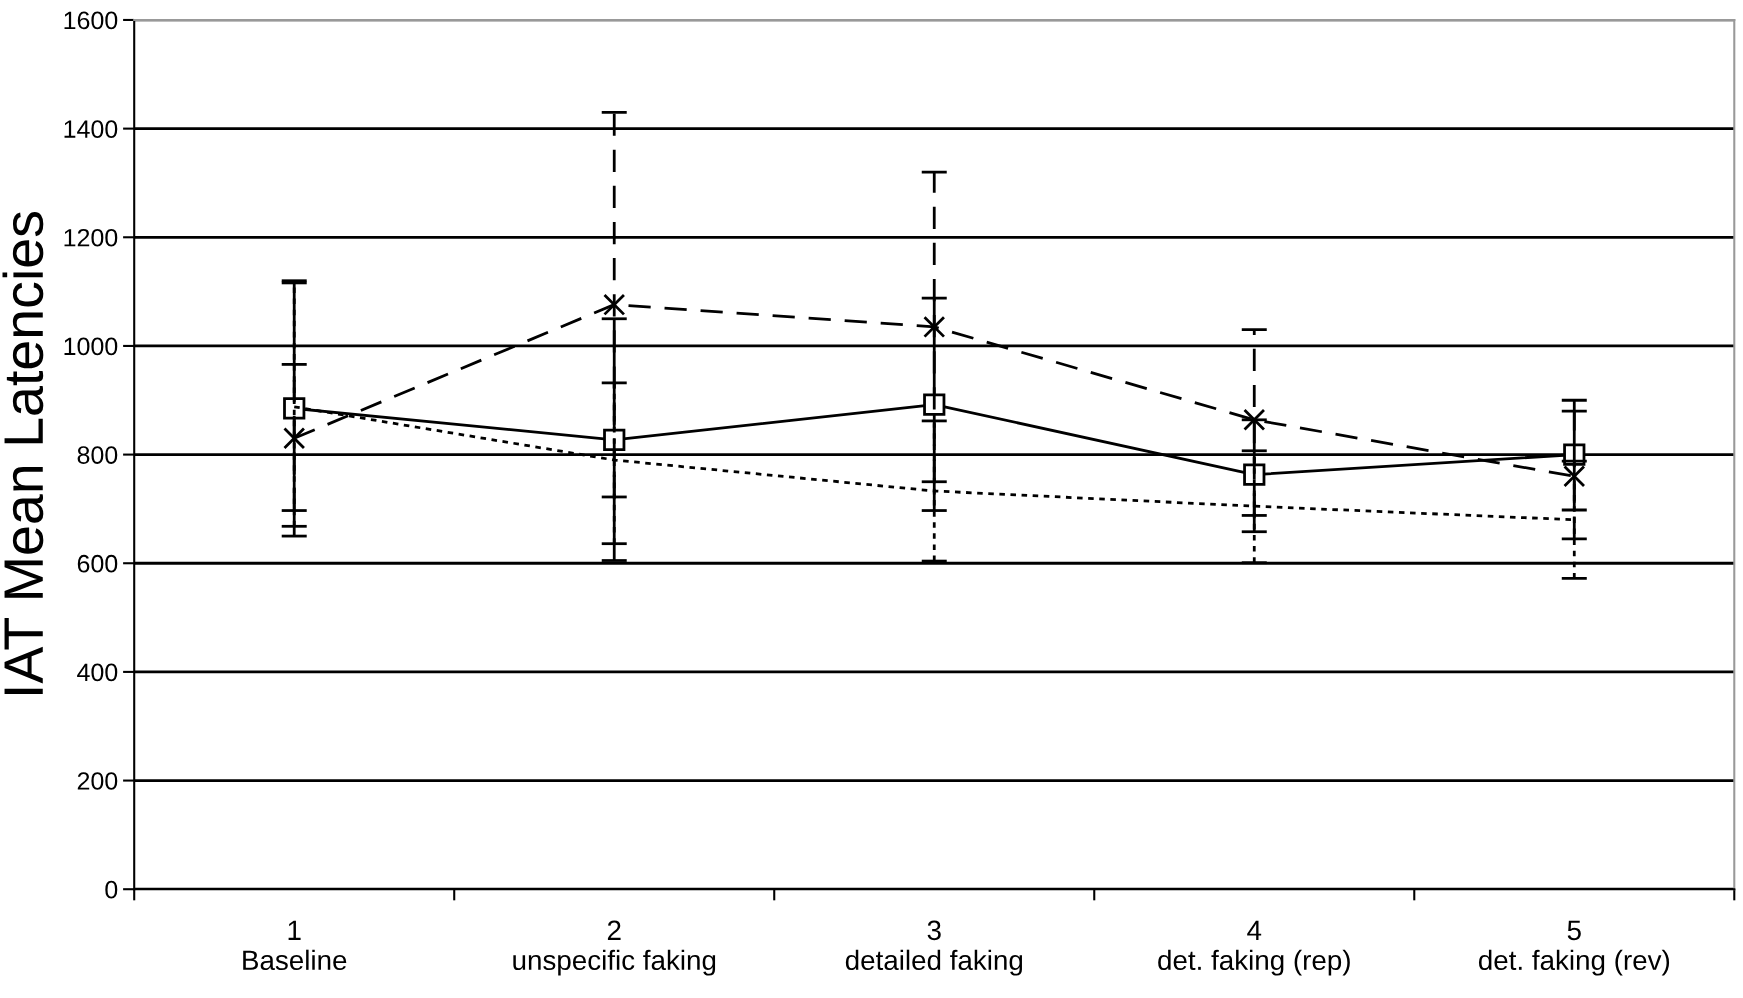 The image size is (1743, 998). What do you see at coordinates (91, 237) in the screenshot?
I see `y-tick-label: 1200` at bounding box center [91, 237].